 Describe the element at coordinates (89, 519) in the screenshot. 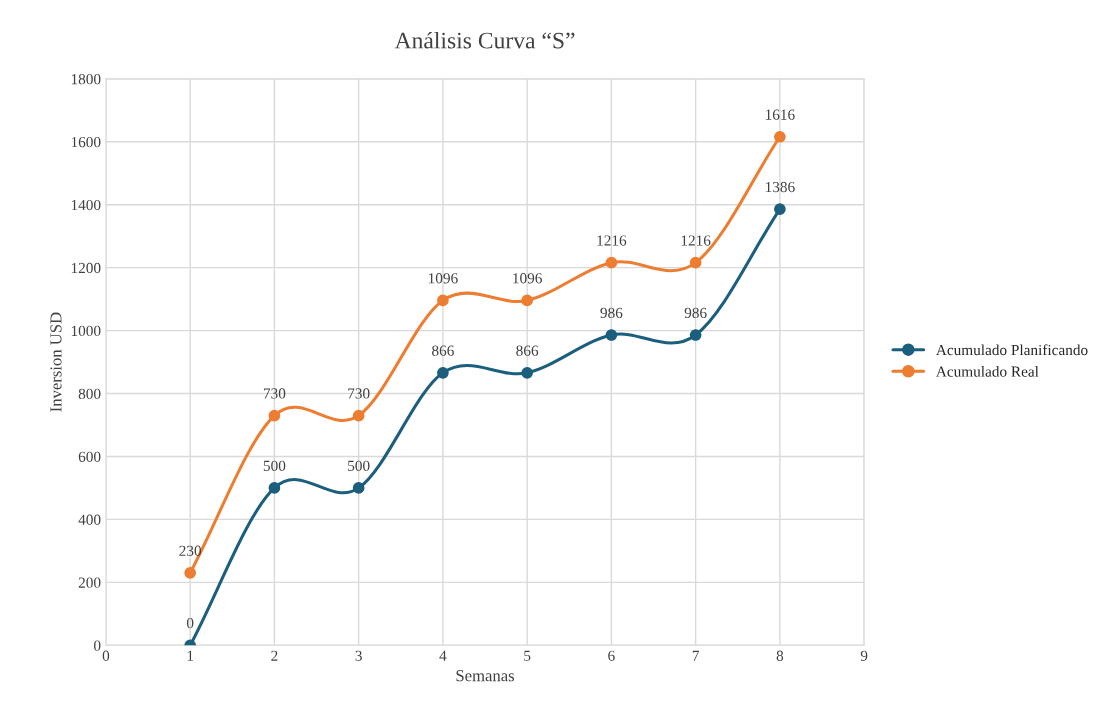

I see `y-tick-label: 400` at that location.